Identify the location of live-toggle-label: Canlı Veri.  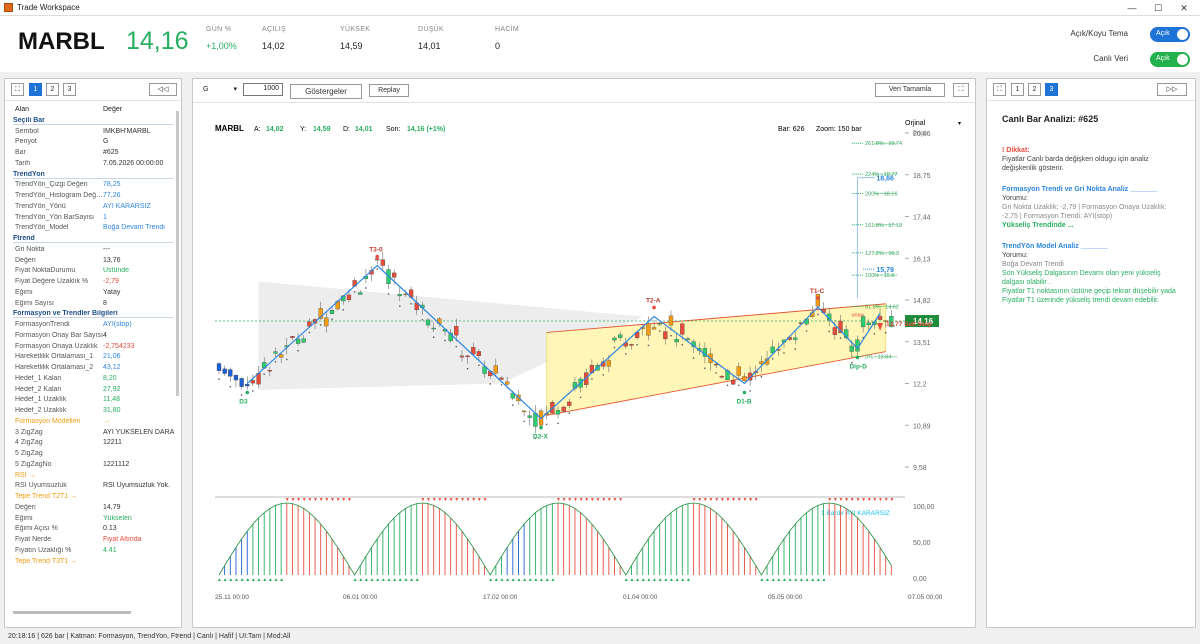
(1110, 58).